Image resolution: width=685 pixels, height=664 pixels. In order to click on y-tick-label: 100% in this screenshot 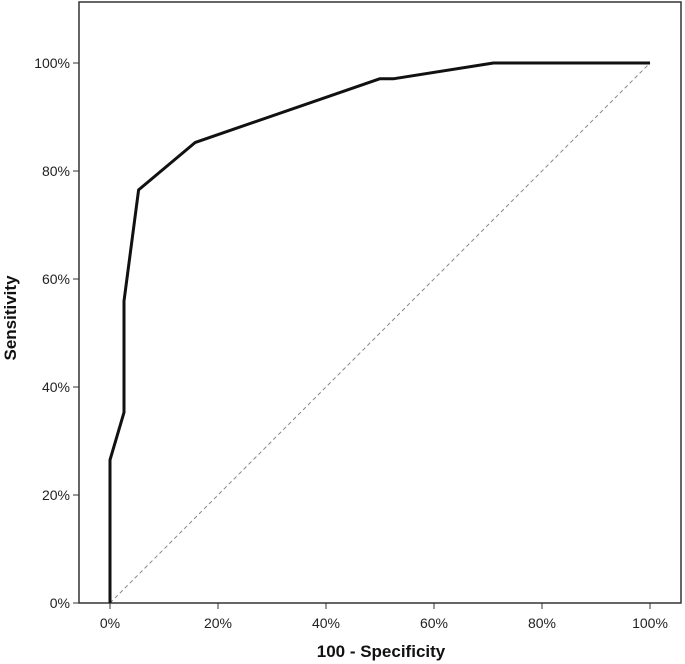, I will do `click(52, 63)`.